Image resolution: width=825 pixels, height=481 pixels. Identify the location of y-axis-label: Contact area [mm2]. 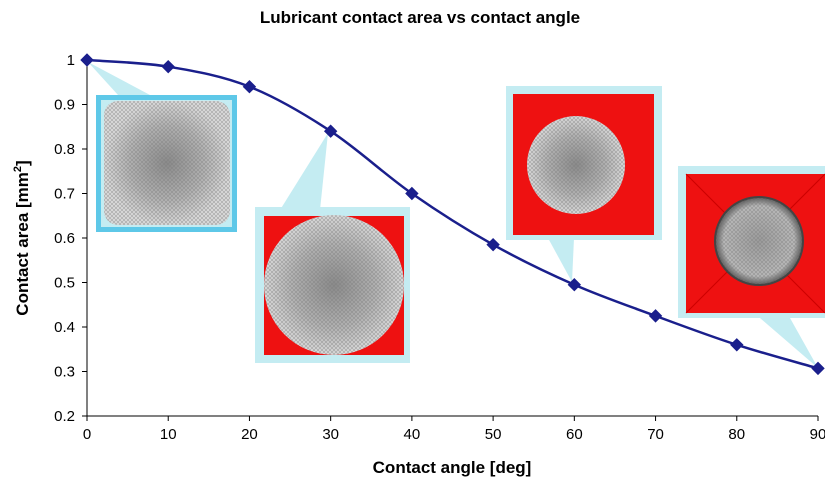
(22, 237).